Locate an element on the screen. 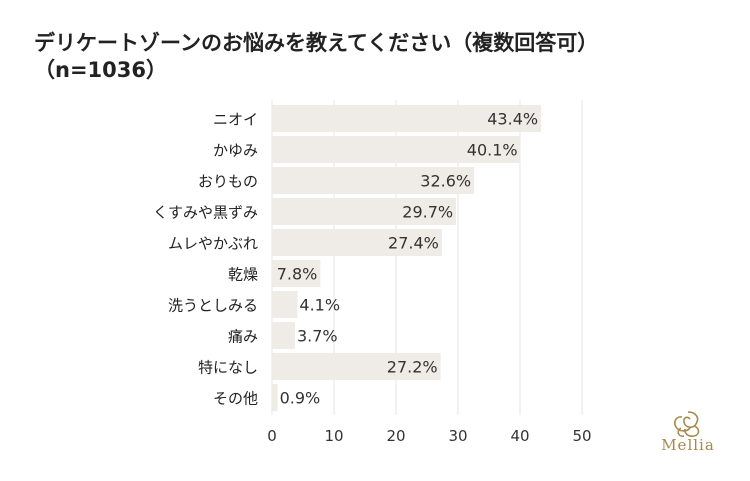 Image resolution: width=750 pixels, height=481 pixels. chart-title: デリケートゾーンのお悩みを教えてください（複数回答可） （n=1036） is located at coordinates (316, 57).